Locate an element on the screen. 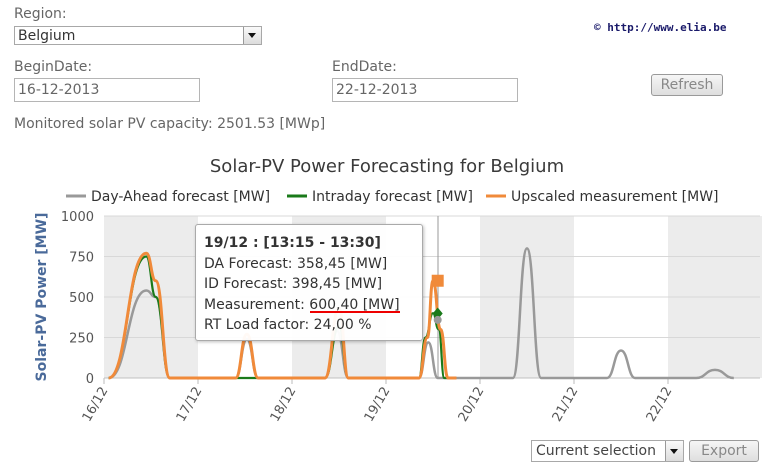 The image size is (777, 472). y-tick-label: 1000 is located at coordinates (77, 217).